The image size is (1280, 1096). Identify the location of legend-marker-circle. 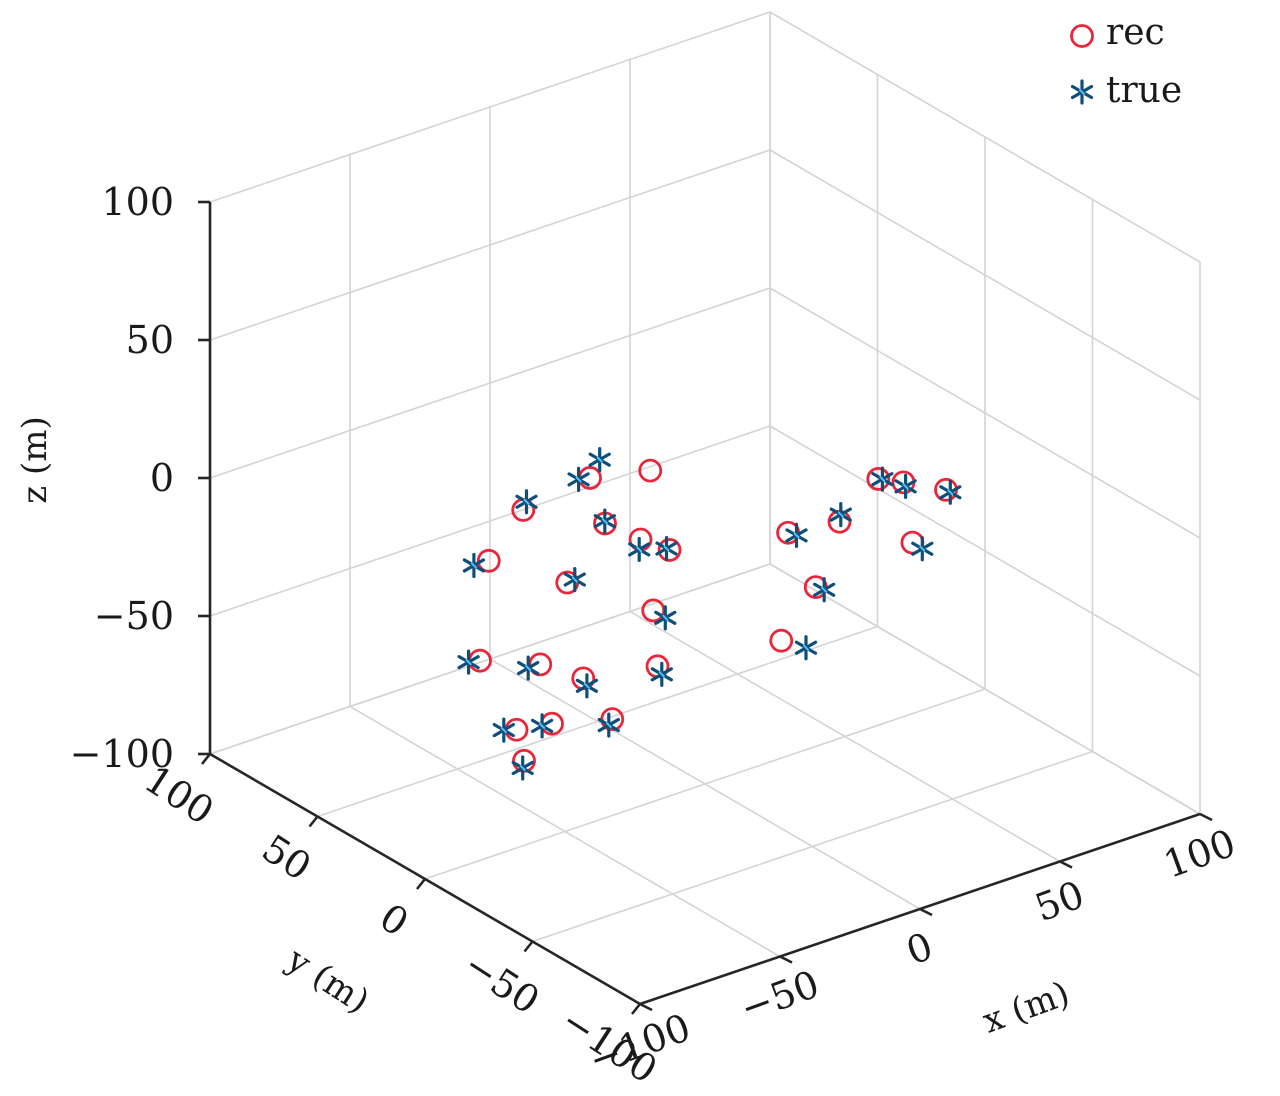
(1082, 36).